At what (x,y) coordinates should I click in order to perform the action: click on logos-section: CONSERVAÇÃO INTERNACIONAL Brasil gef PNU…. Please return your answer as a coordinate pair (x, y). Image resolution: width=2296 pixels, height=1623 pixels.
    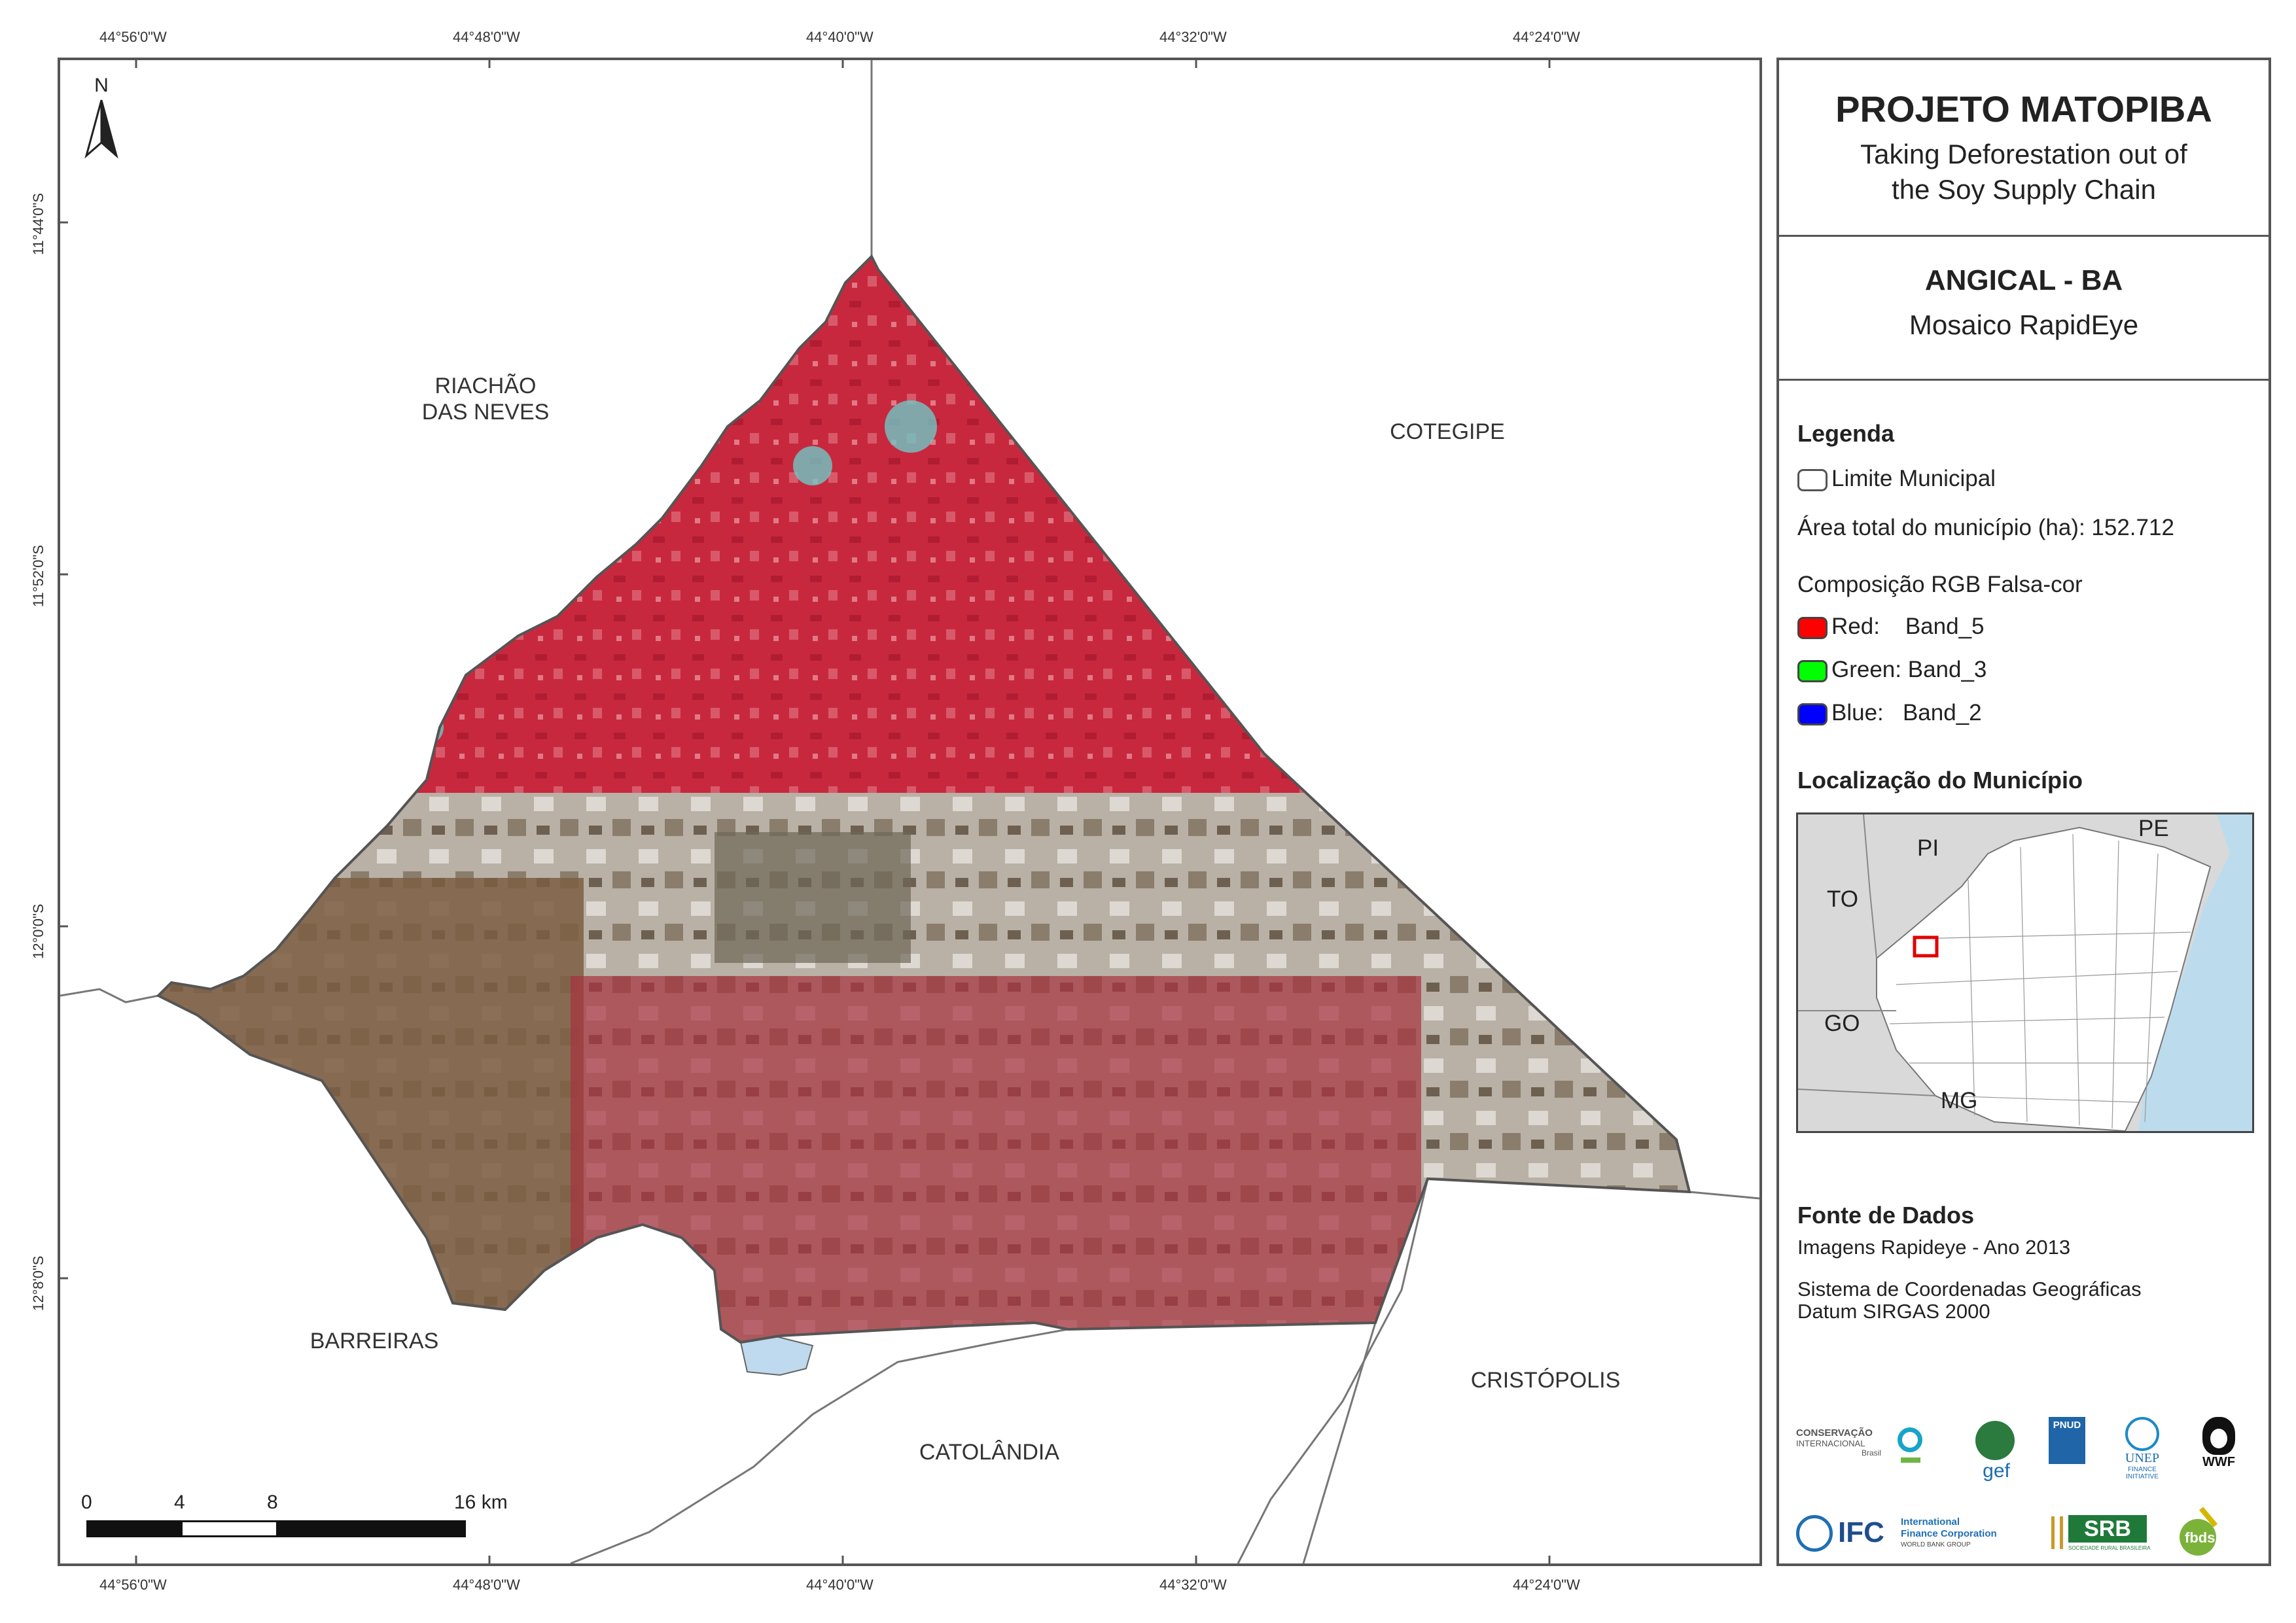
    Looking at the image, I should click on (2024, 1476).